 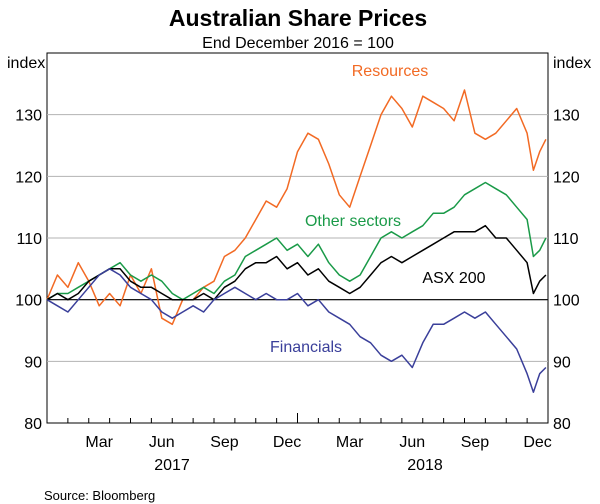 I want to click on y-unit-left: index, so click(x=26, y=63).